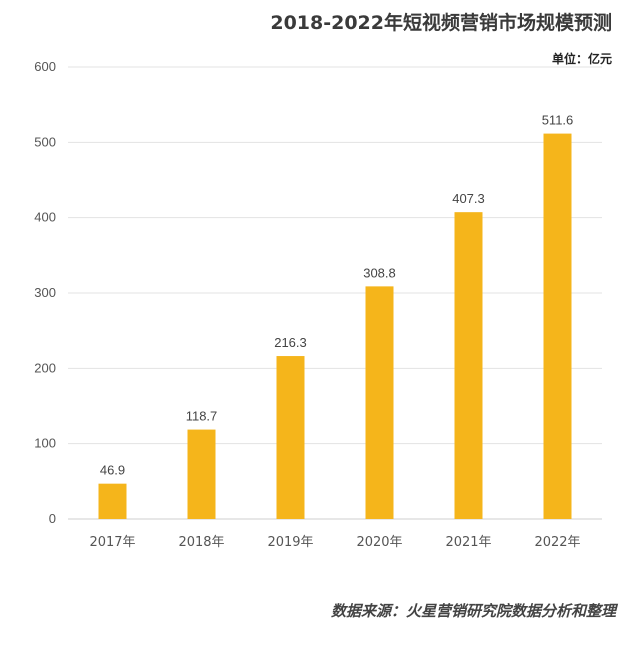 This screenshot has width=640, height=645. What do you see at coordinates (379, 542) in the screenshot?
I see `x-tick-label: 2020年` at bounding box center [379, 542].